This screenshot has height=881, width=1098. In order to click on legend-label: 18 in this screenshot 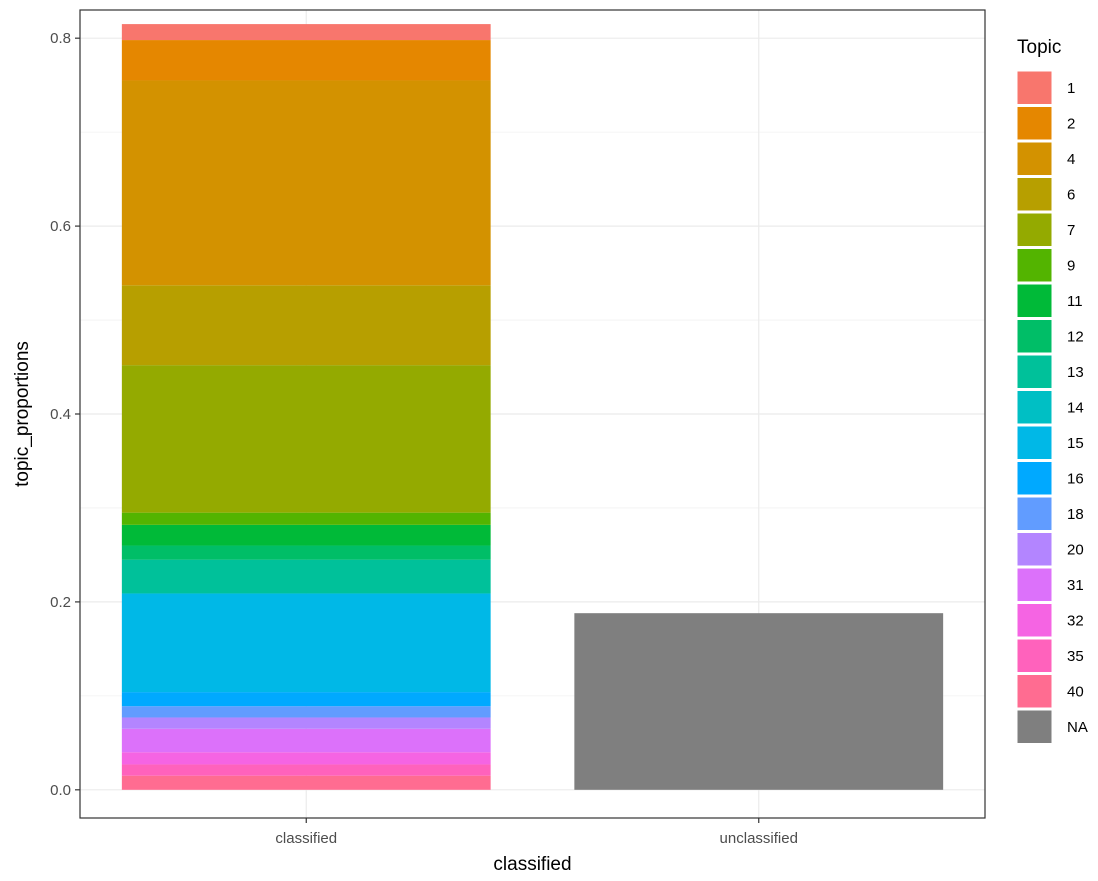, I will do `click(1075, 514)`.